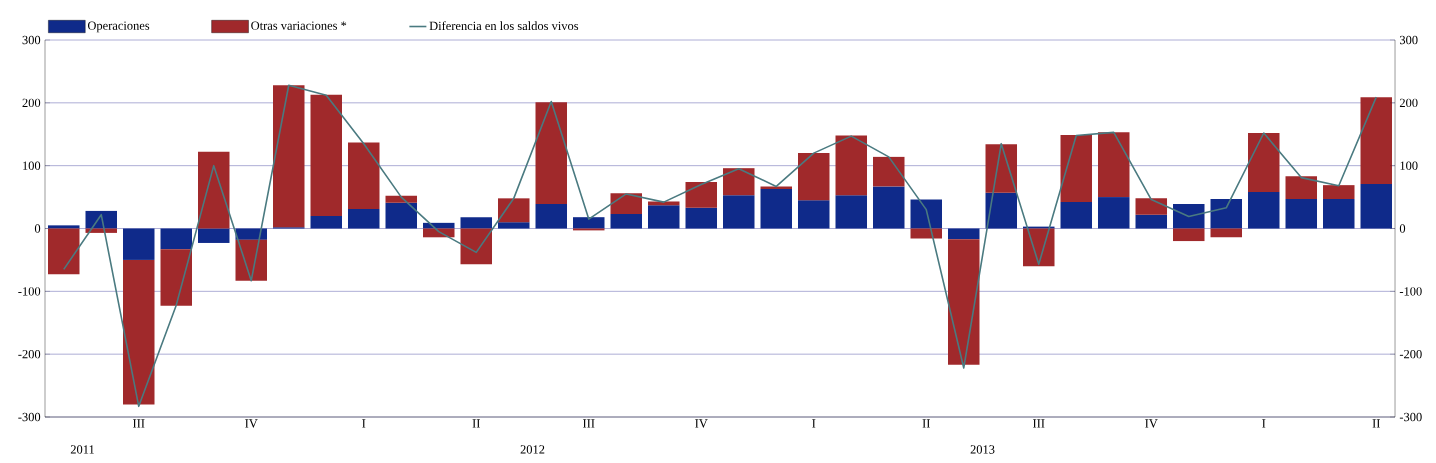 This screenshot has height=463, width=1436. What do you see at coordinates (1409, 165) in the screenshot?
I see `y2-tick-label: 100` at bounding box center [1409, 165].